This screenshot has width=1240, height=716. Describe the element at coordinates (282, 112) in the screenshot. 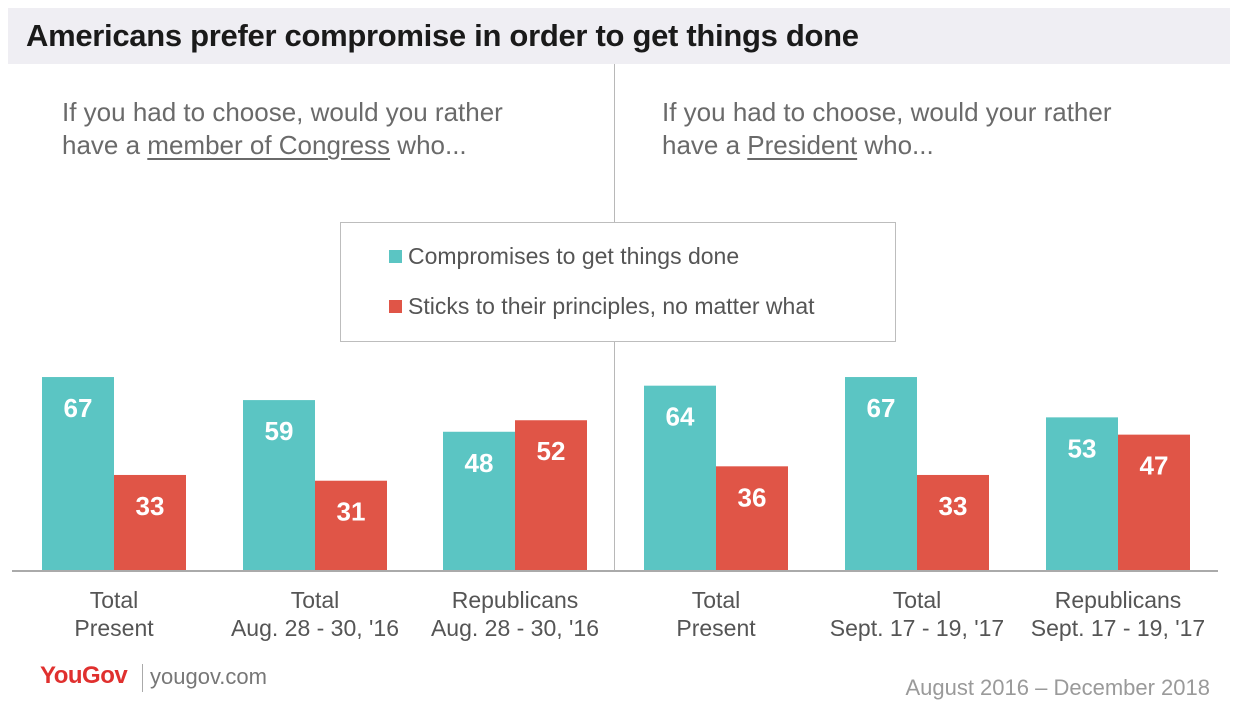

I see `question-congress-line1: If you had to choose, would you rather` at that location.